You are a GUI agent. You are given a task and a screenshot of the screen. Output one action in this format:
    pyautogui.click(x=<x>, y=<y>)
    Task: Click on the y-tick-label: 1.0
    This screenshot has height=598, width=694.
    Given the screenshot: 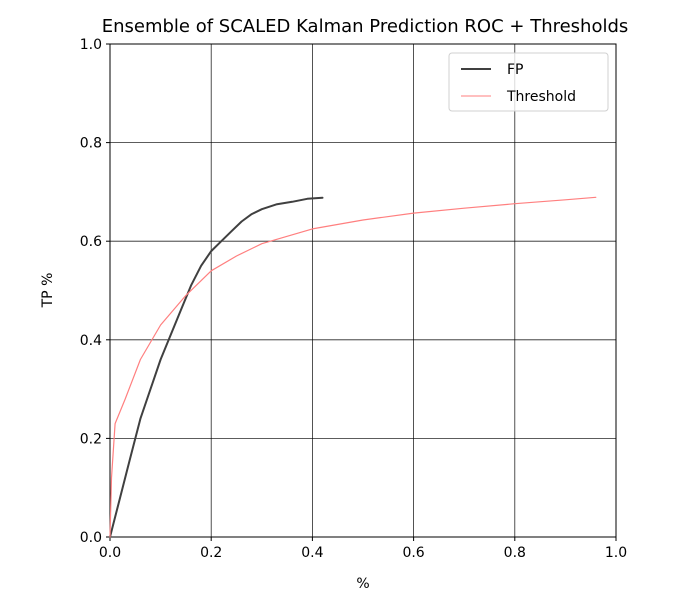 What is the action you would take?
    pyautogui.click(x=91, y=45)
    